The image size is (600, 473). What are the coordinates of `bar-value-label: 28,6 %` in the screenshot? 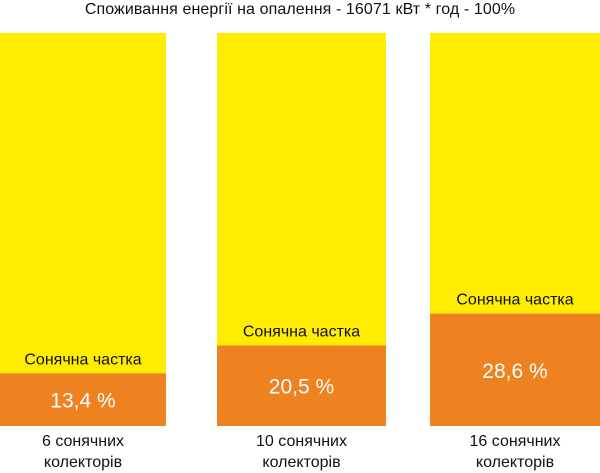 It's located at (514, 371).